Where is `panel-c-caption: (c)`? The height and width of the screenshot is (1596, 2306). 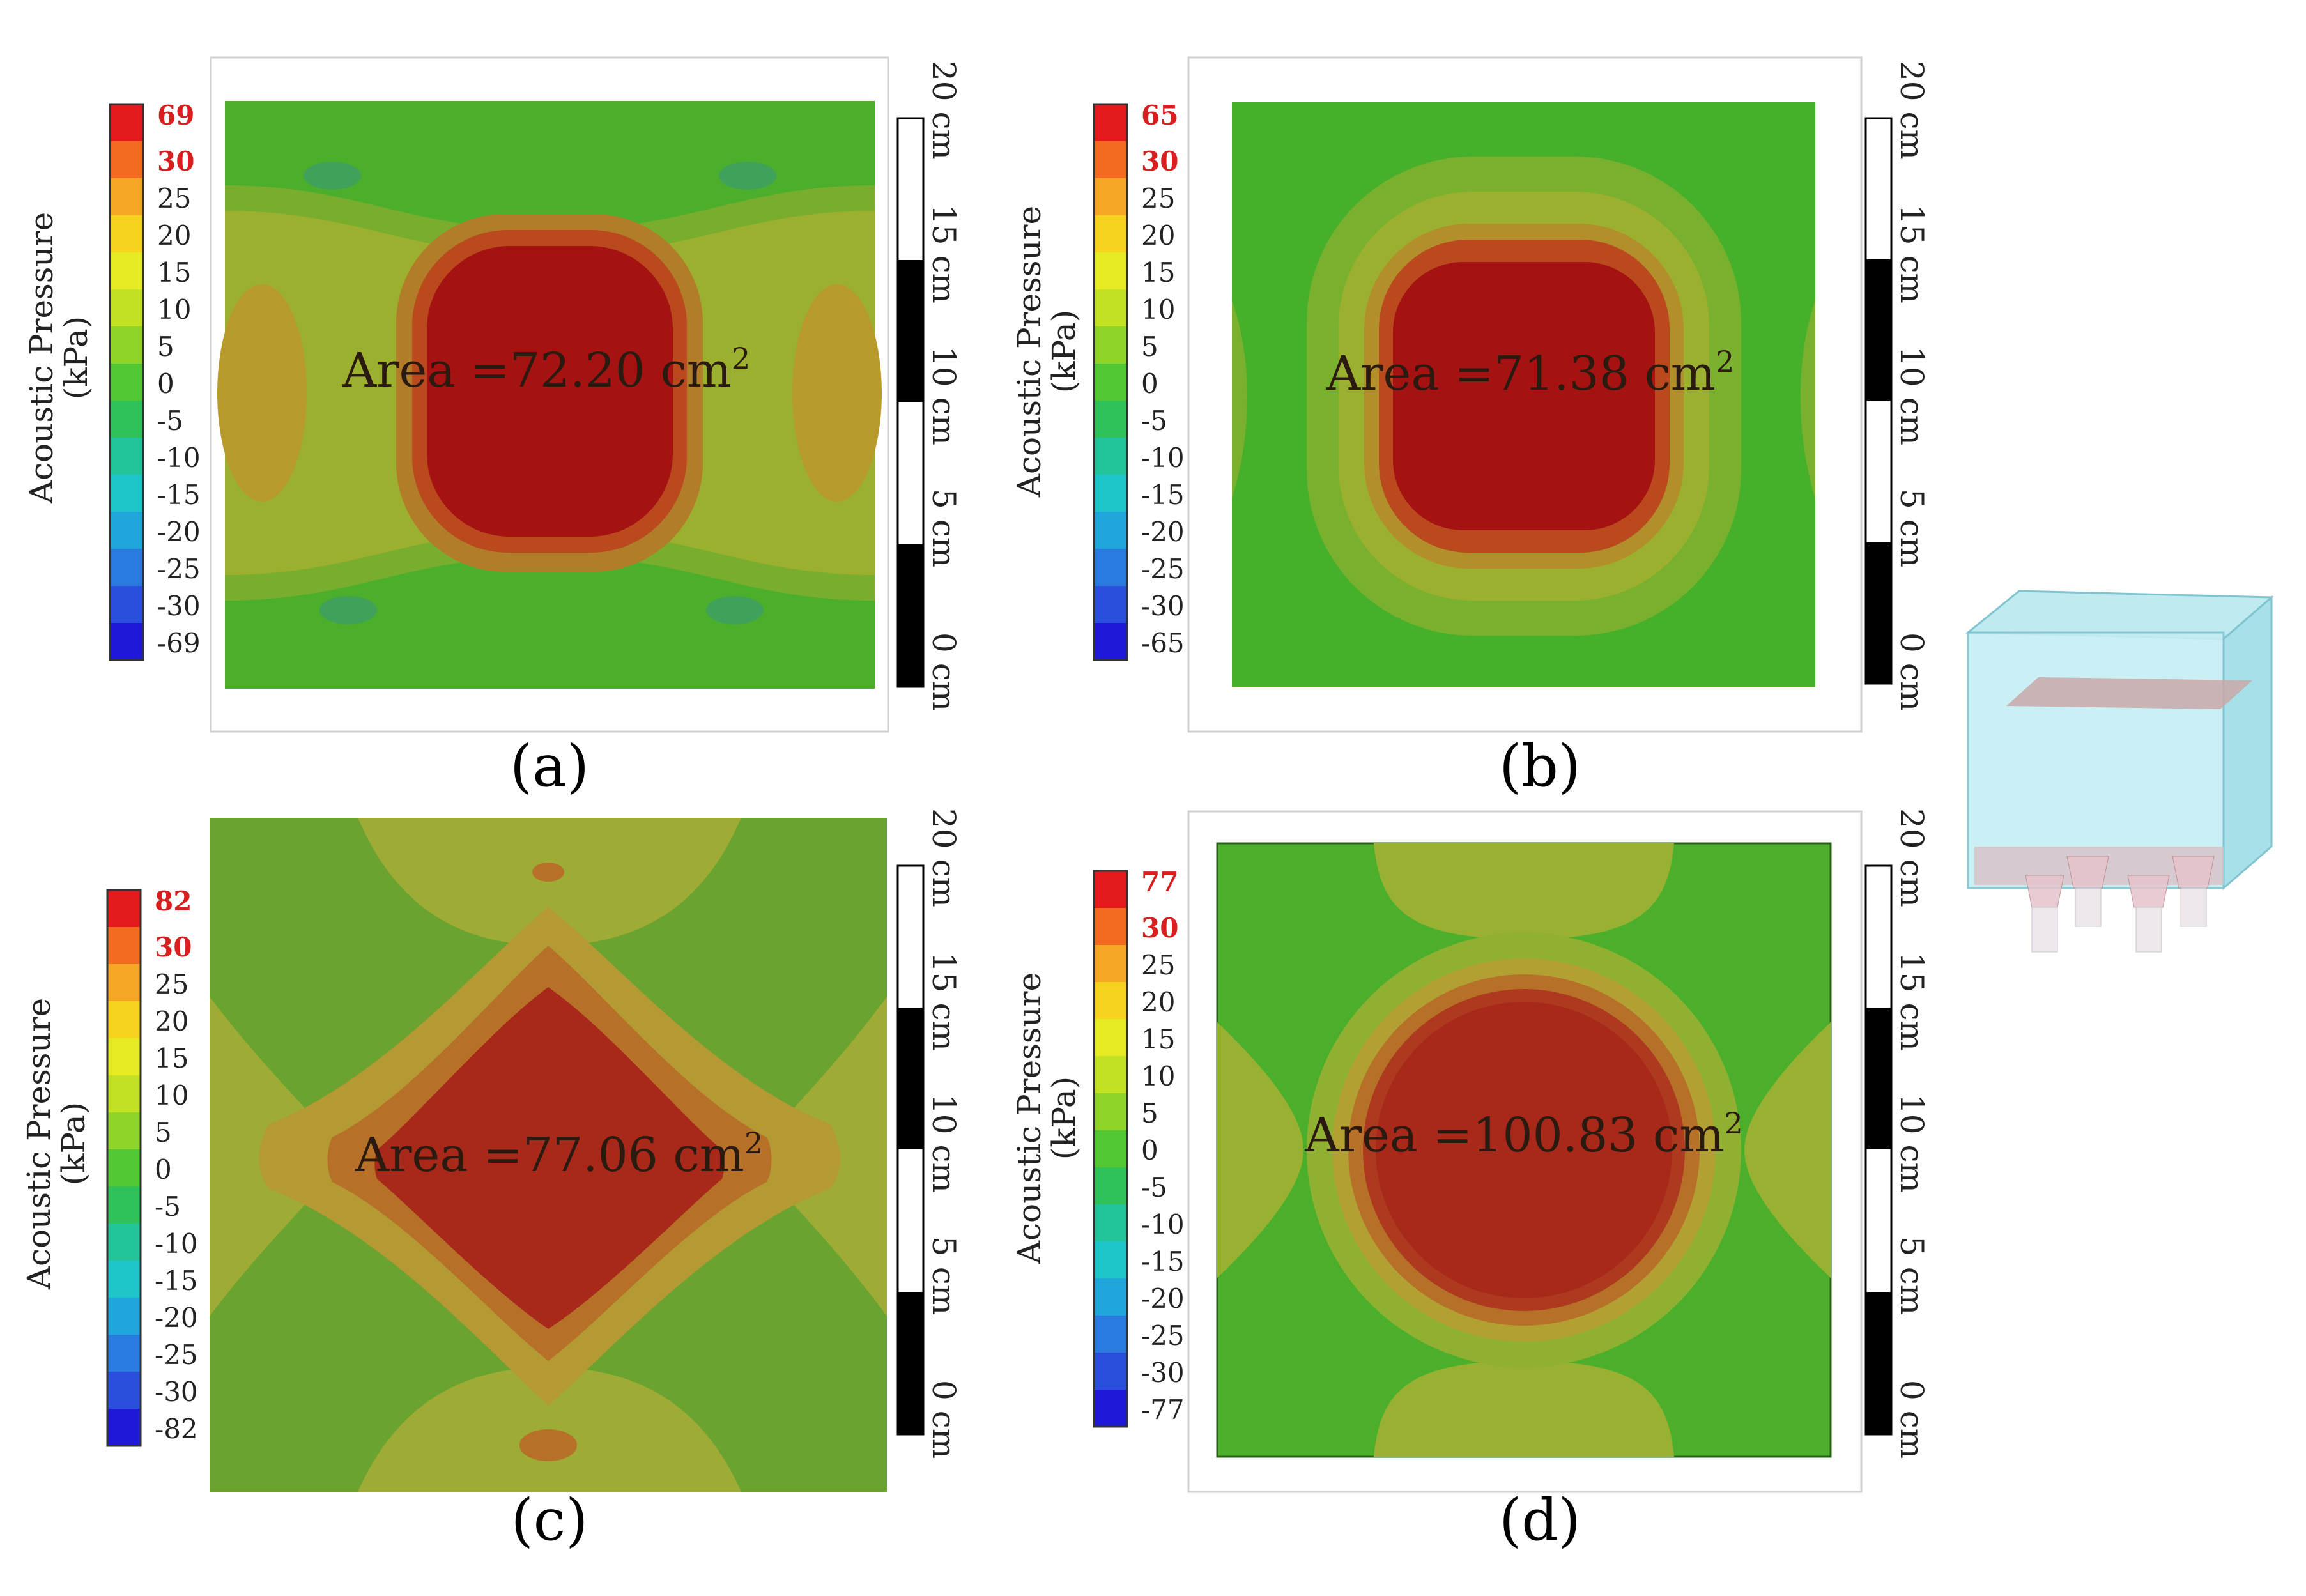
panel-c-caption: (c) is located at coordinates (549, 1521).